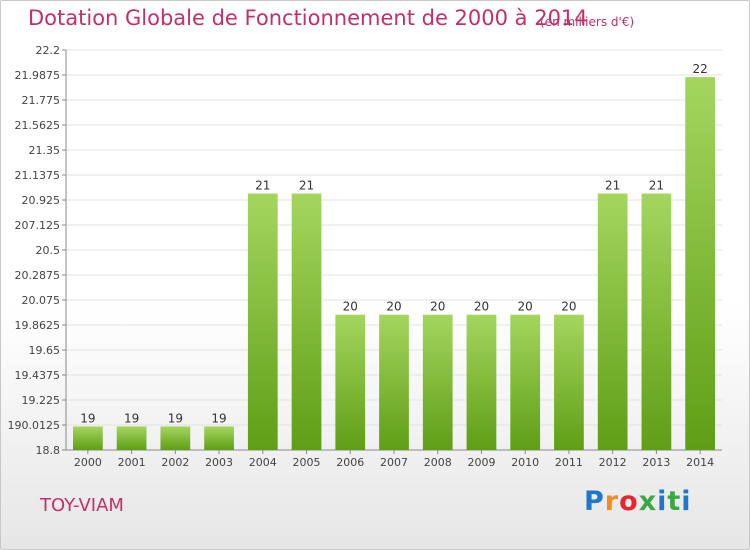 This screenshot has height=550, width=750. What do you see at coordinates (263, 462) in the screenshot?
I see `x-tick-label: 2004` at bounding box center [263, 462].